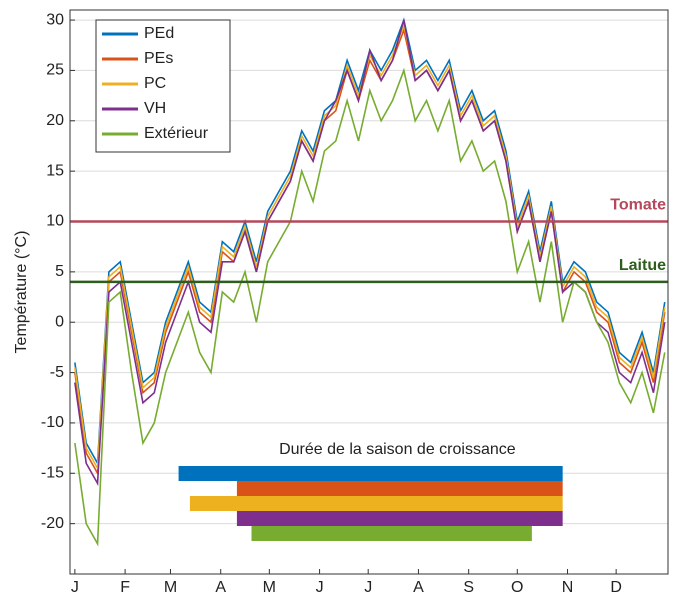 This screenshot has height=599, width=681. Describe the element at coordinates (55, 221) in the screenshot. I see `y-tick-label: 10` at that location.